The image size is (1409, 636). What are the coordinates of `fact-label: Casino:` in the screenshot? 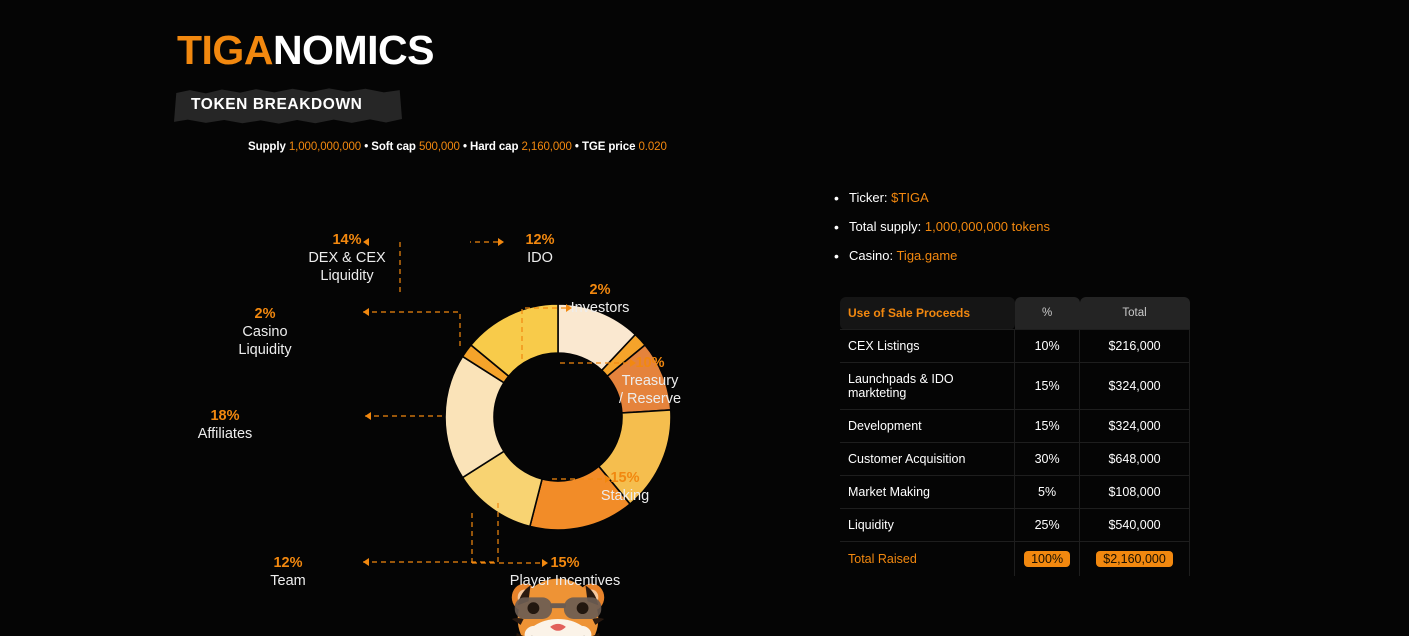 It's located at (871, 255).